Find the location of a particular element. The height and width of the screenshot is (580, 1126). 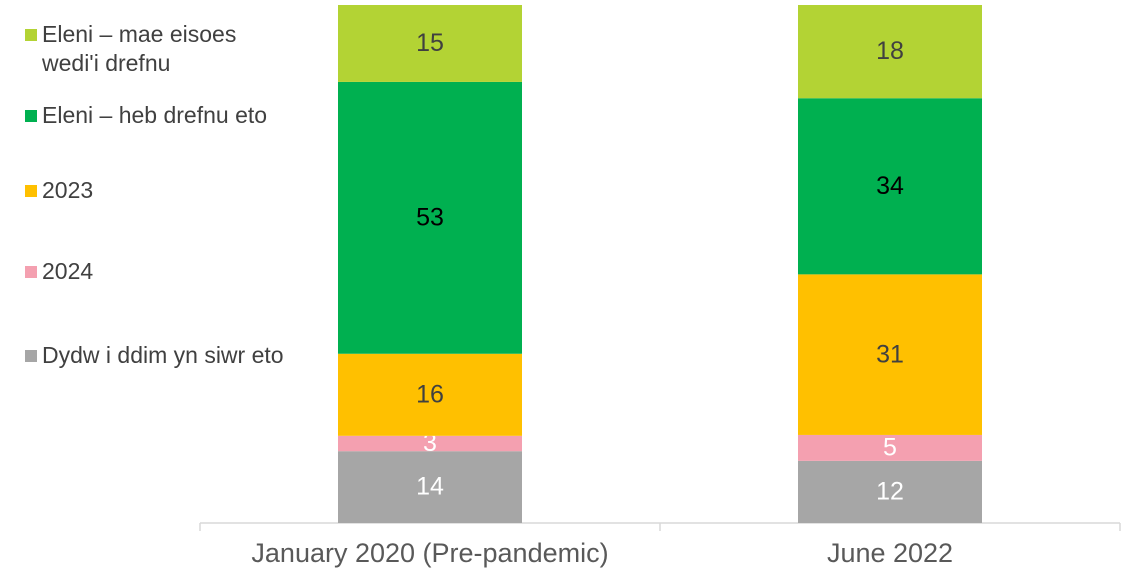

legend-label: Dydw i ddim yn siwr eto is located at coordinates (163, 355).